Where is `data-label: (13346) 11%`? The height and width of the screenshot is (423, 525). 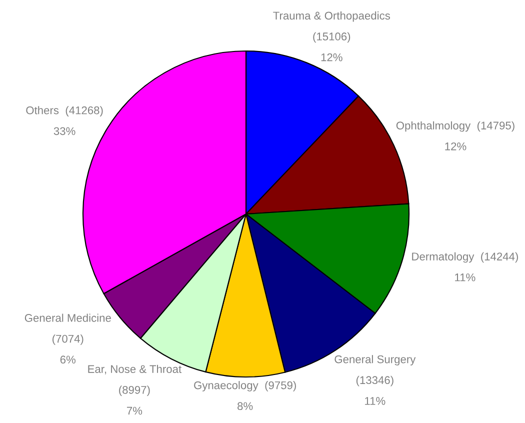
data-label: (13346) 11% is located at coordinates (375, 390).